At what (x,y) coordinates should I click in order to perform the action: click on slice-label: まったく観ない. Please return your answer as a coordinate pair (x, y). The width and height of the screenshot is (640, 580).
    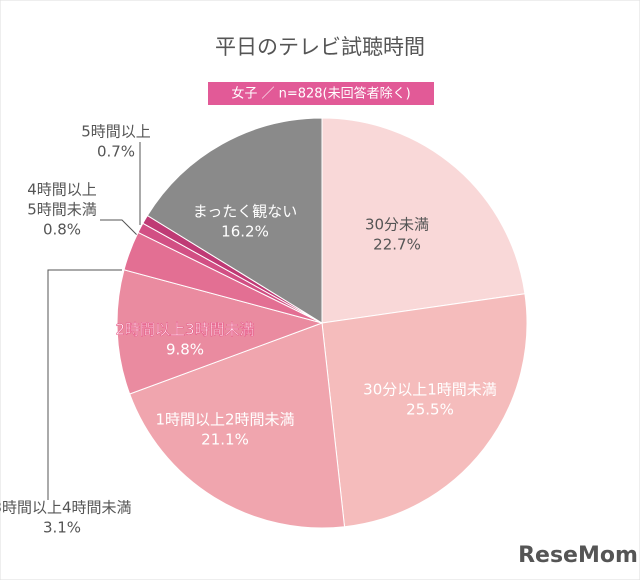
    Looking at the image, I should click on (245, 212).